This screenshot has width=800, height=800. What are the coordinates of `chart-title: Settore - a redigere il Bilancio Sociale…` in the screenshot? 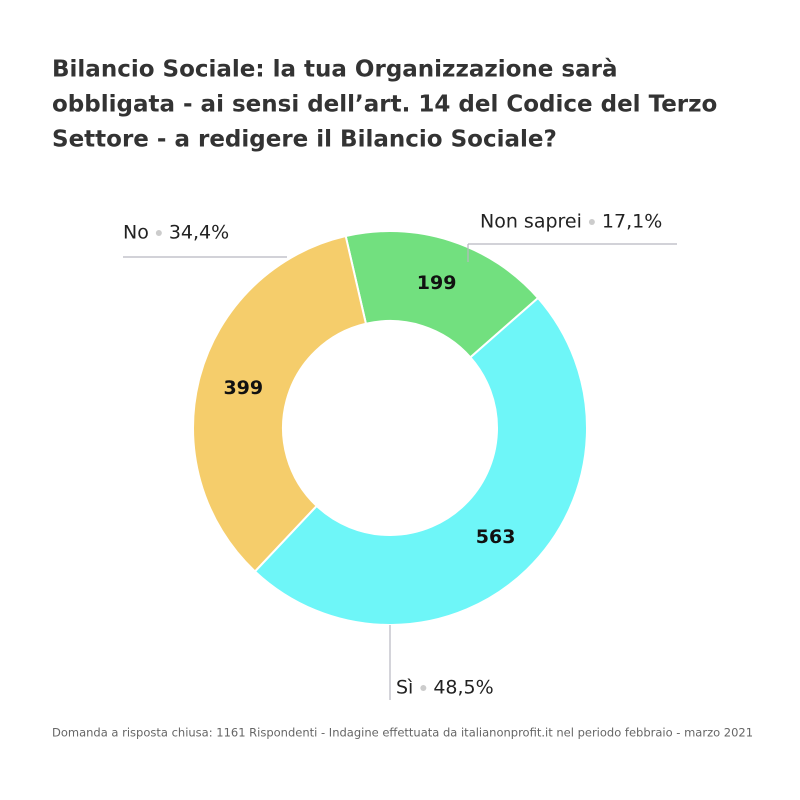 It's located at (304, 140).